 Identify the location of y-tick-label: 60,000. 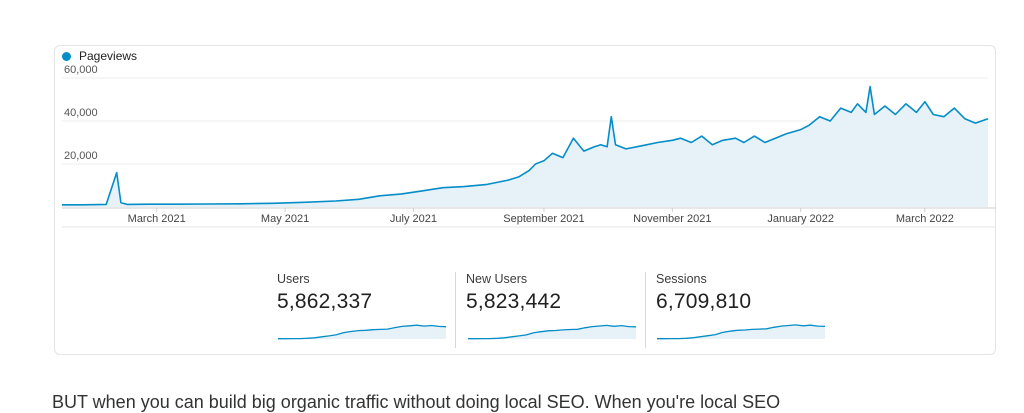
(81, 70).